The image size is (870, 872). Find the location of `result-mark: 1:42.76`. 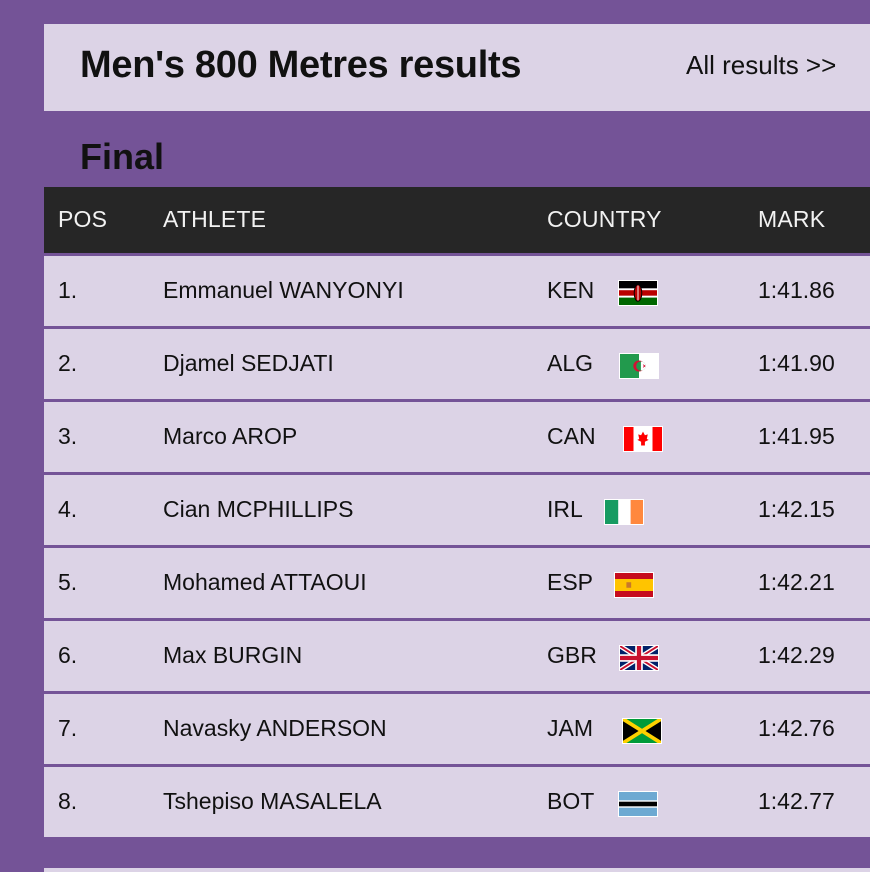

result-mark: 1:42.76 is located at coordinates (796, 728).